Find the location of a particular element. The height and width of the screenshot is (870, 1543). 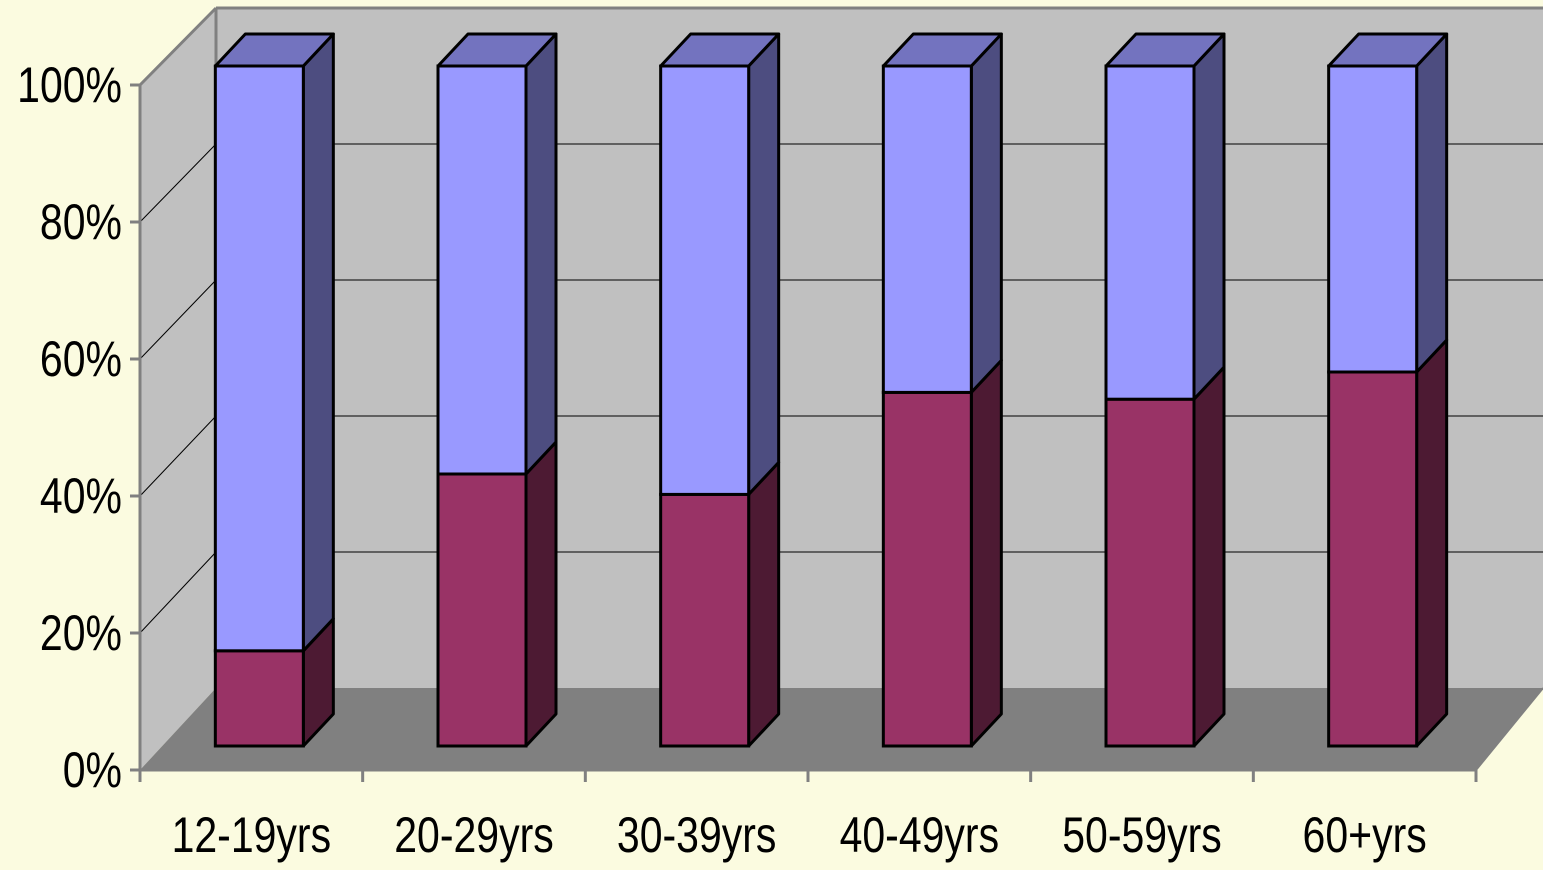

x-tick-label: 60+yrs is located at coordinates (1365, 835).